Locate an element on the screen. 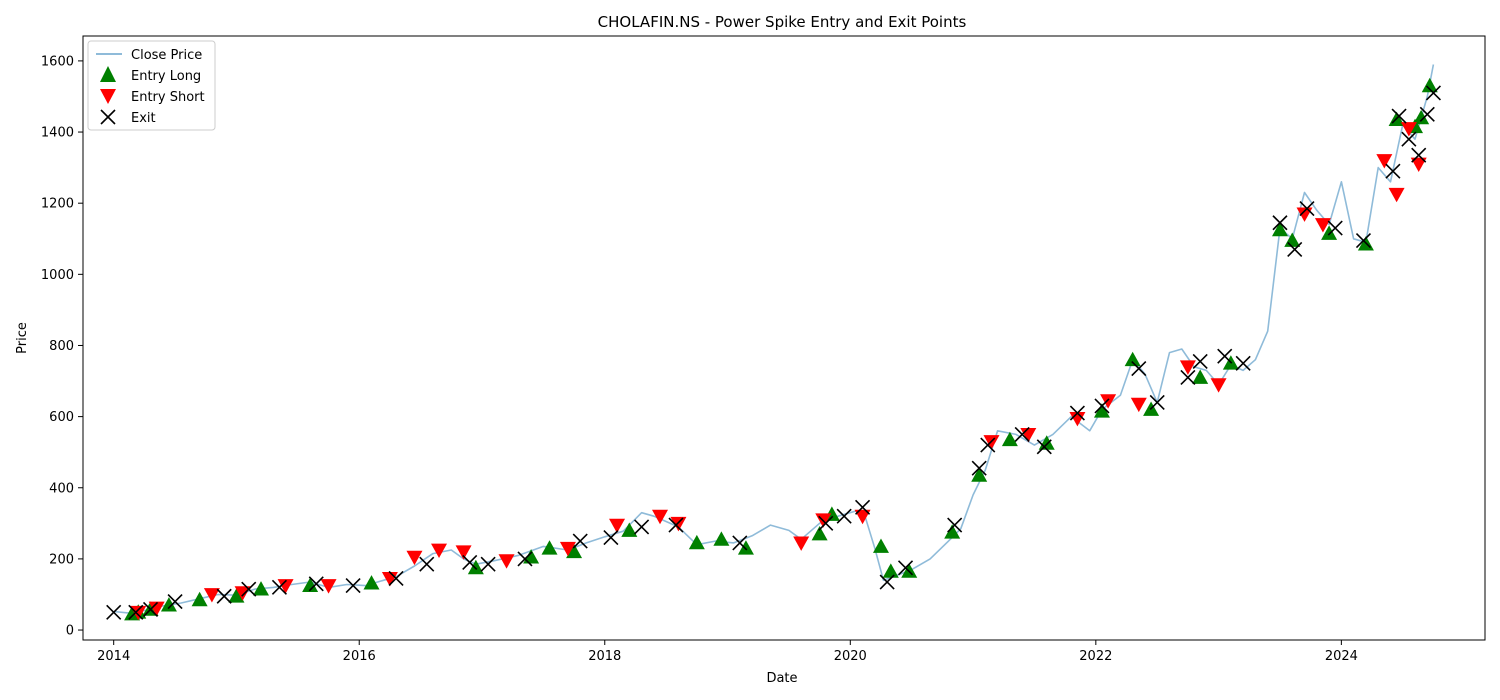 The height and width of the screenshot is (700, 1500). x-axis-label: Date is located at coordinates (781, 678).